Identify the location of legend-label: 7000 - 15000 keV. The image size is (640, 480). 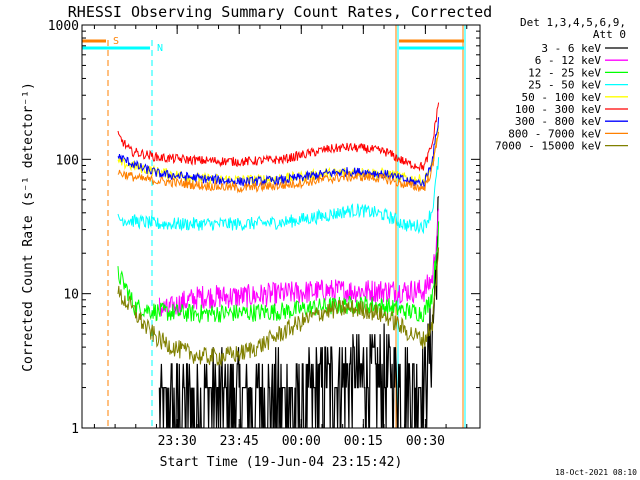
(548, 146).